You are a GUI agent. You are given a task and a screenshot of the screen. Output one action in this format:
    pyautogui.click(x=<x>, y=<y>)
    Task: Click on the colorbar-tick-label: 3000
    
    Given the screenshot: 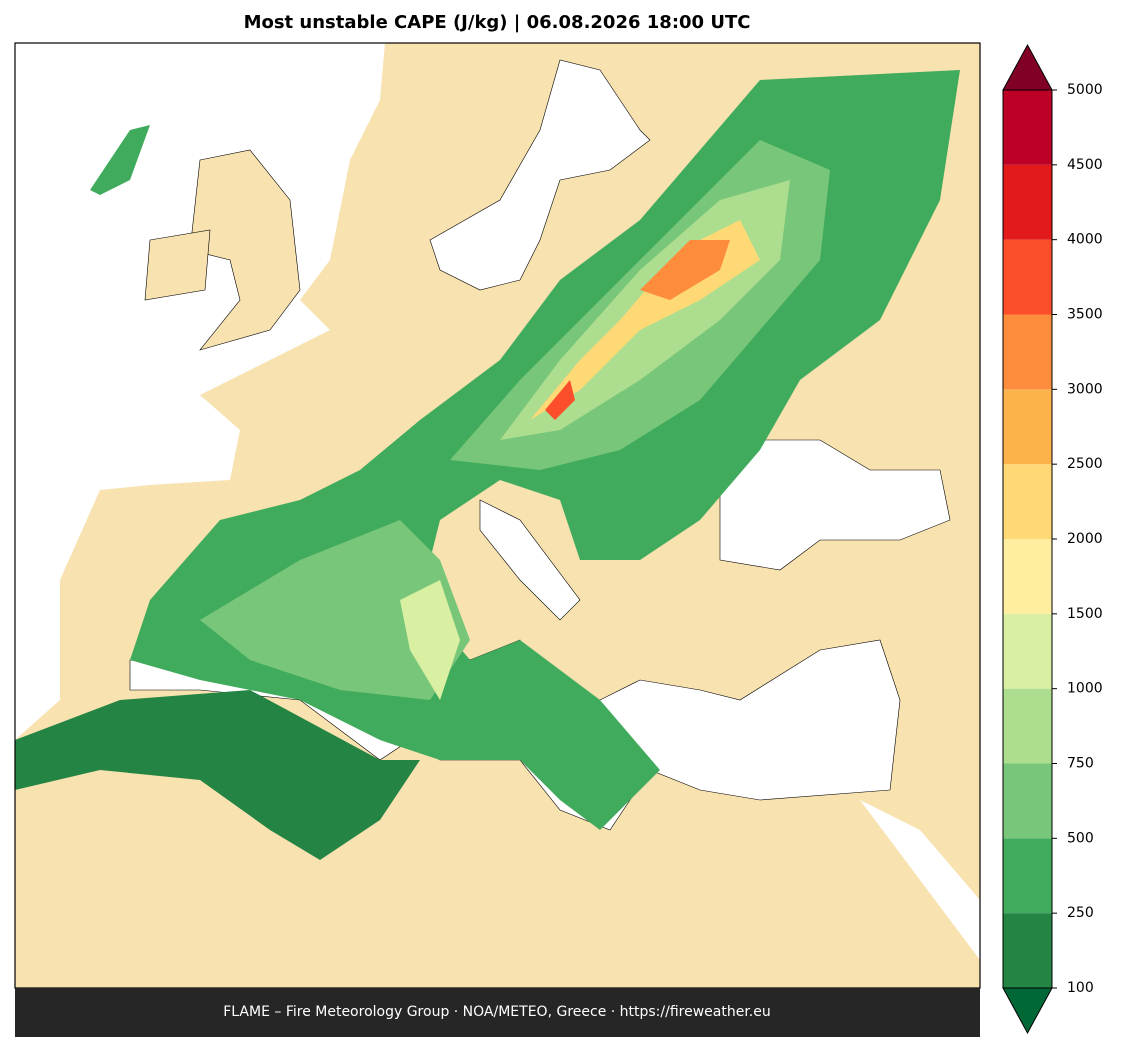 What is the action you would take?
    pyautogui.click(x=1085, y=389)
    